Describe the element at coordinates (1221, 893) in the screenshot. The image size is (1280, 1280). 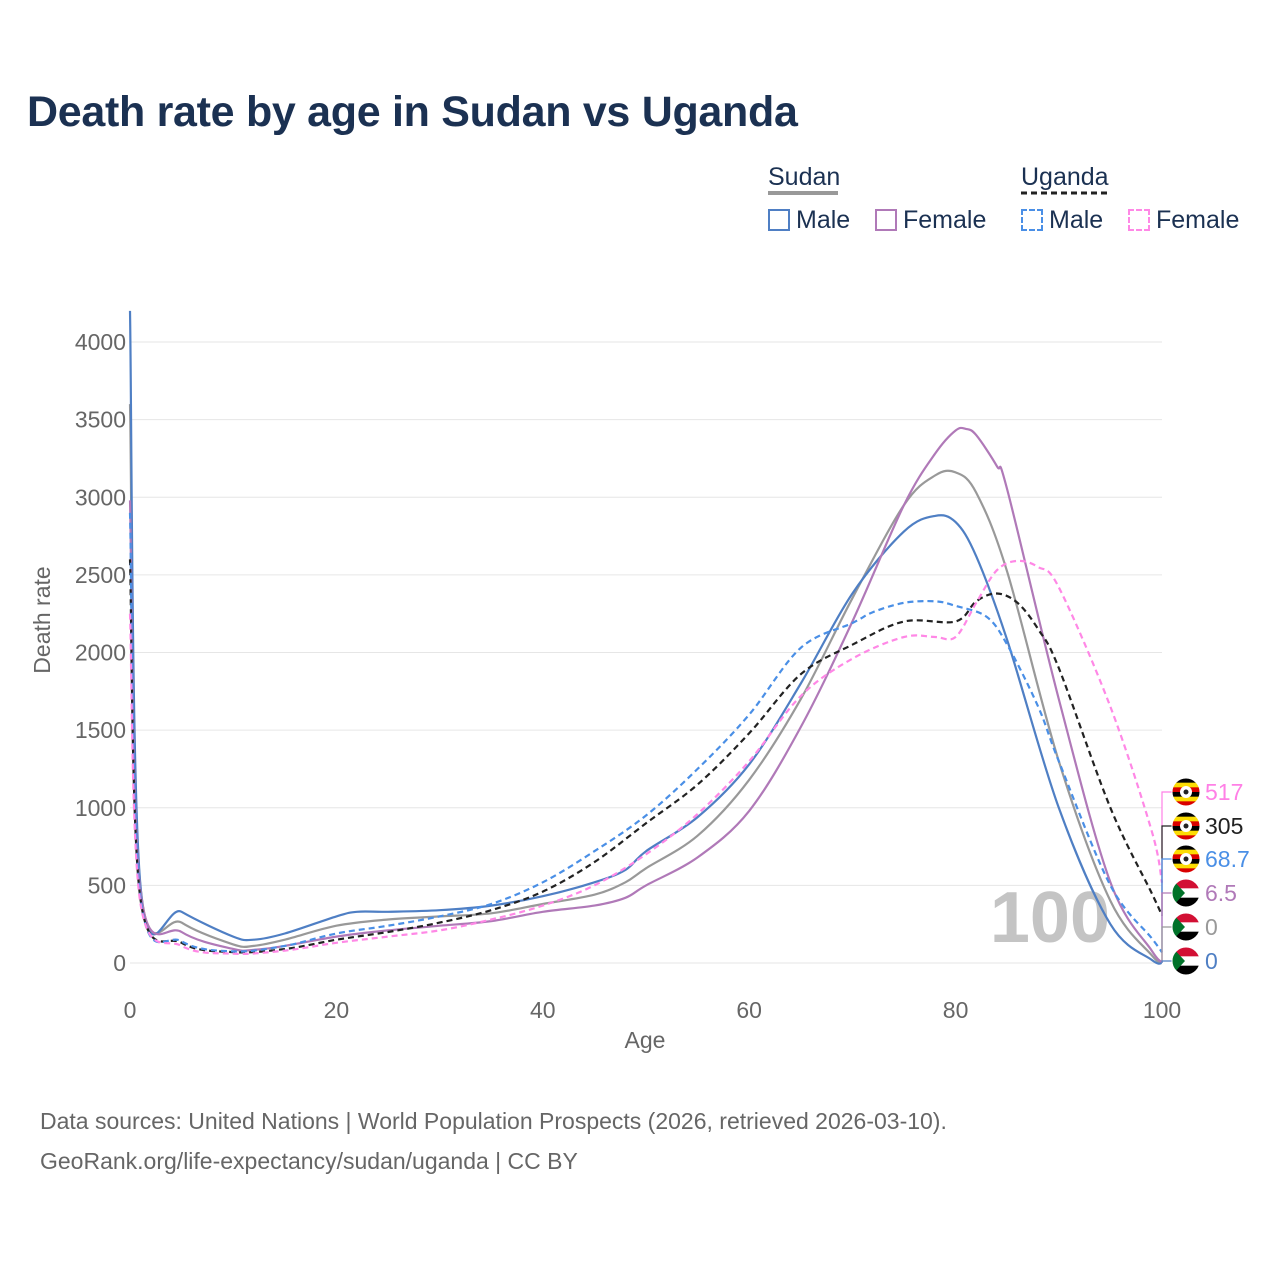
I see `end-label-value: 6.5` at that location.